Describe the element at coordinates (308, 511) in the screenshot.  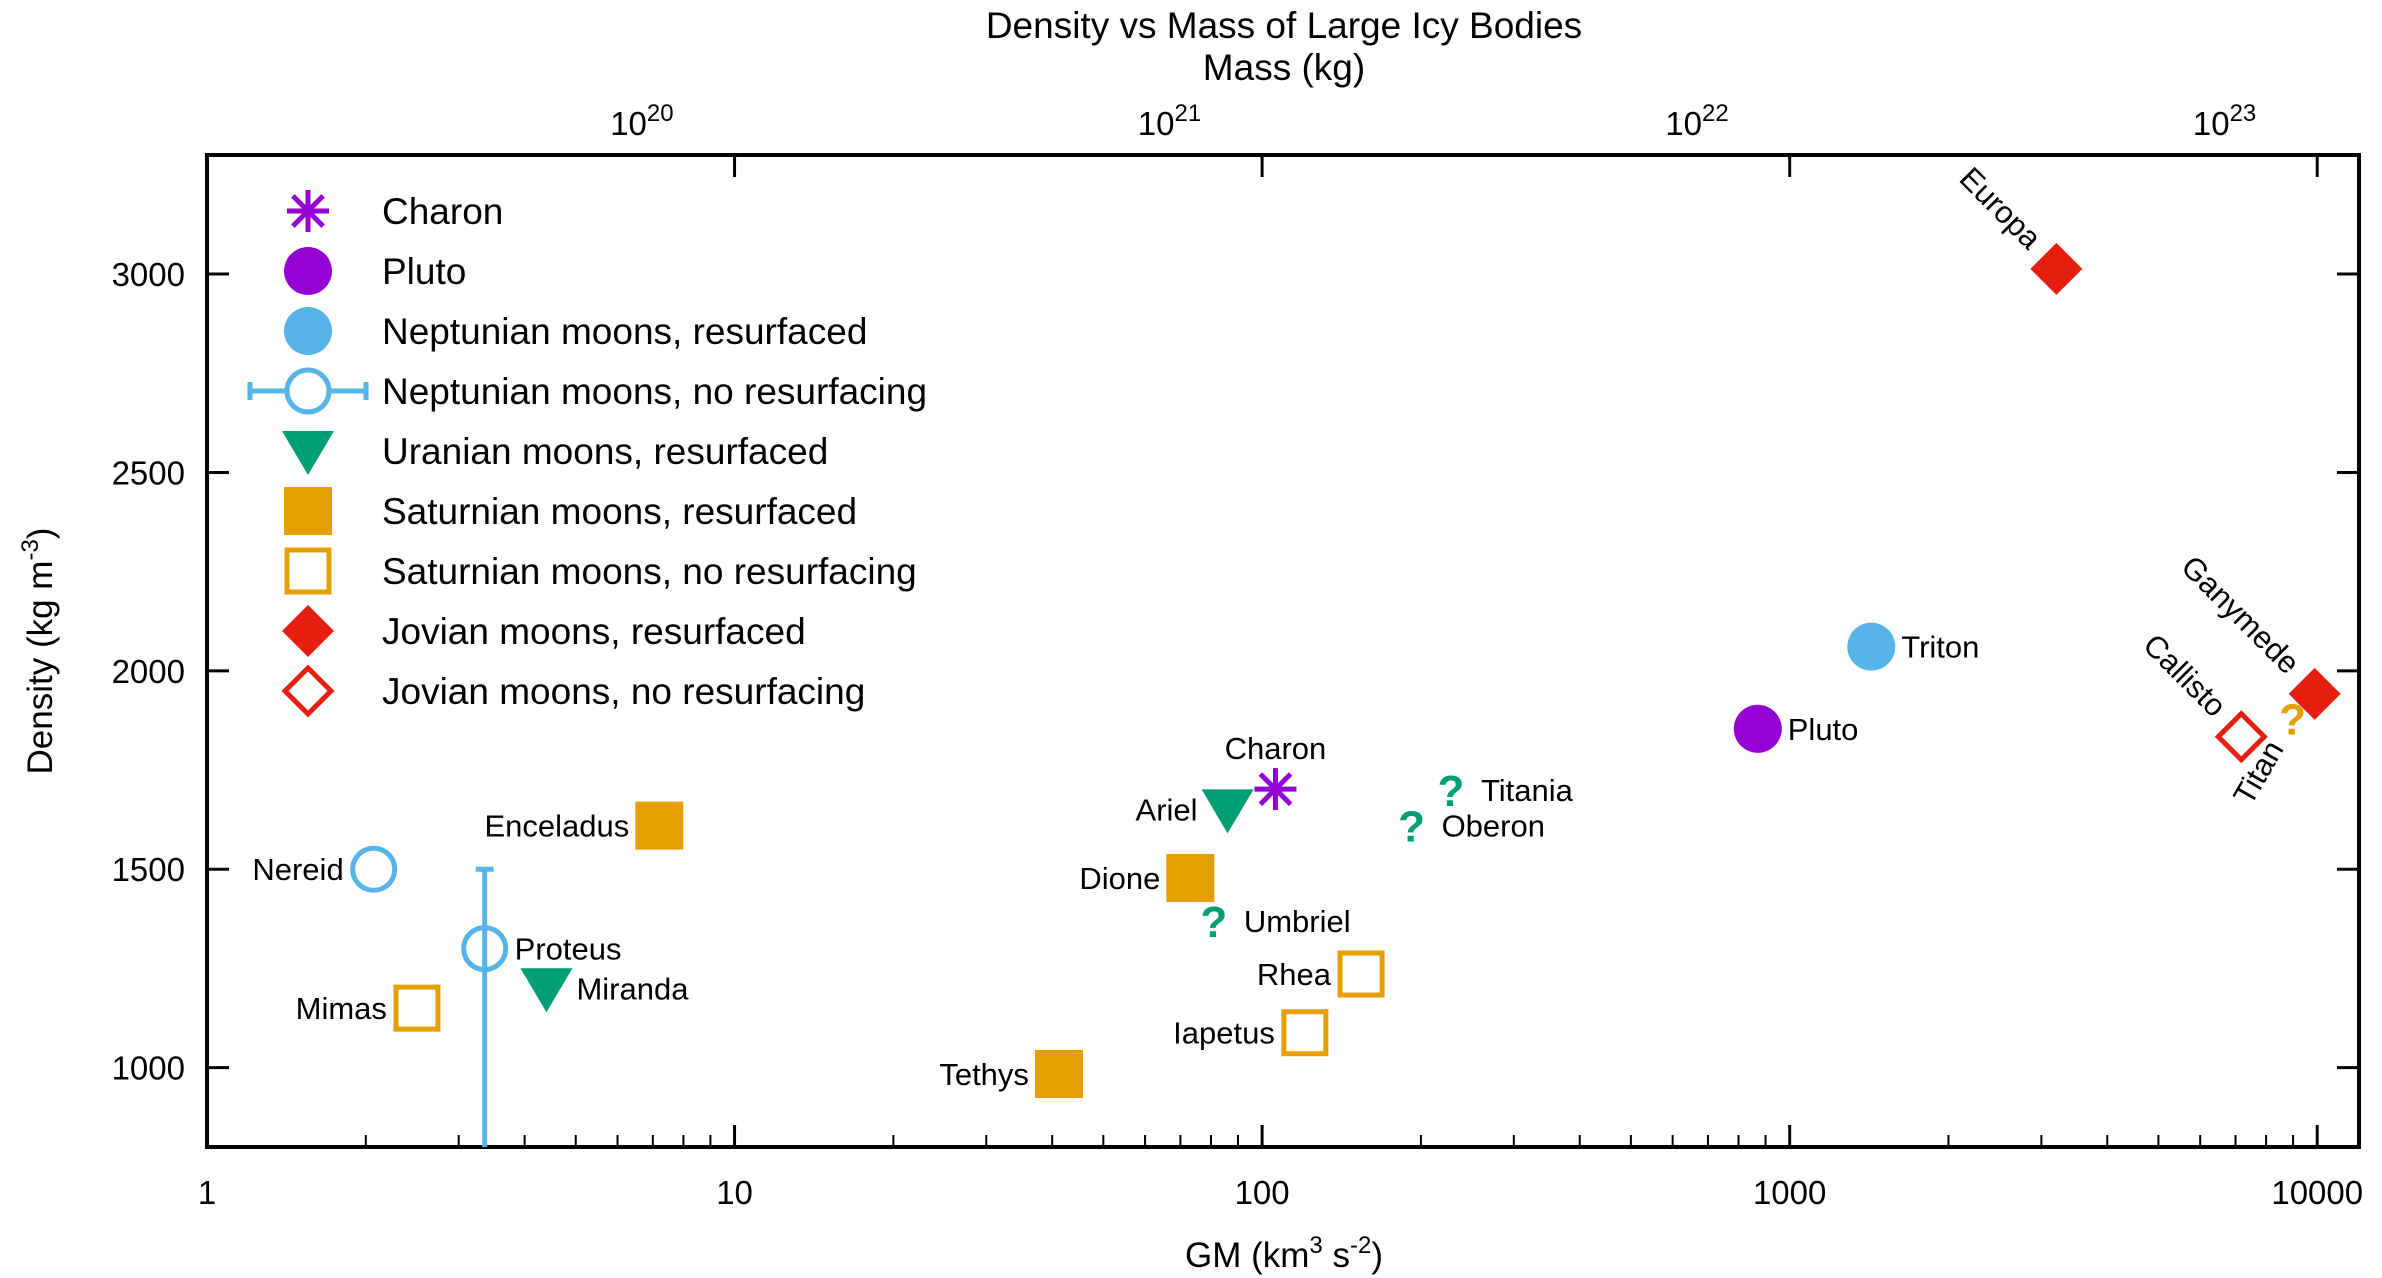
I see `legend-saturnian-moons-resurfaced-marker` at that location.